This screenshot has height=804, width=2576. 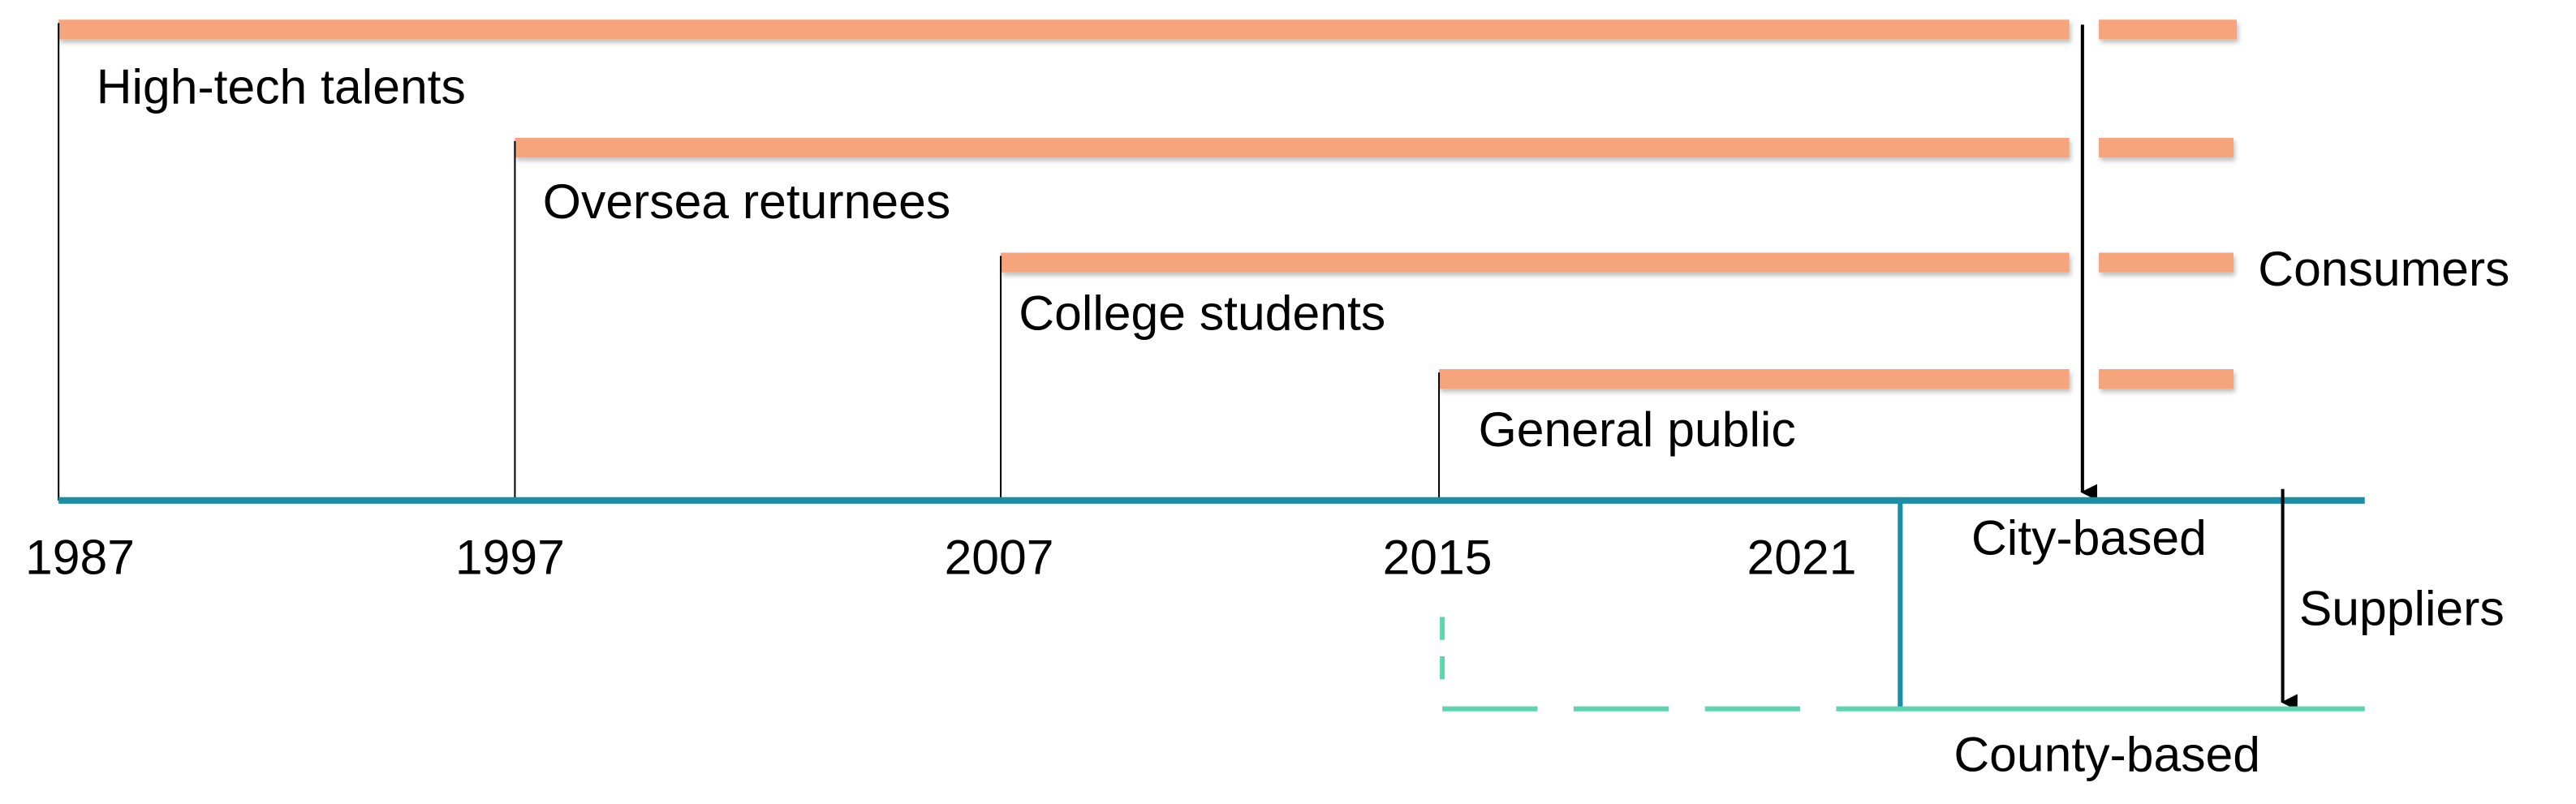 I want to click on year-label: 1997, so click(x=510, y=557).